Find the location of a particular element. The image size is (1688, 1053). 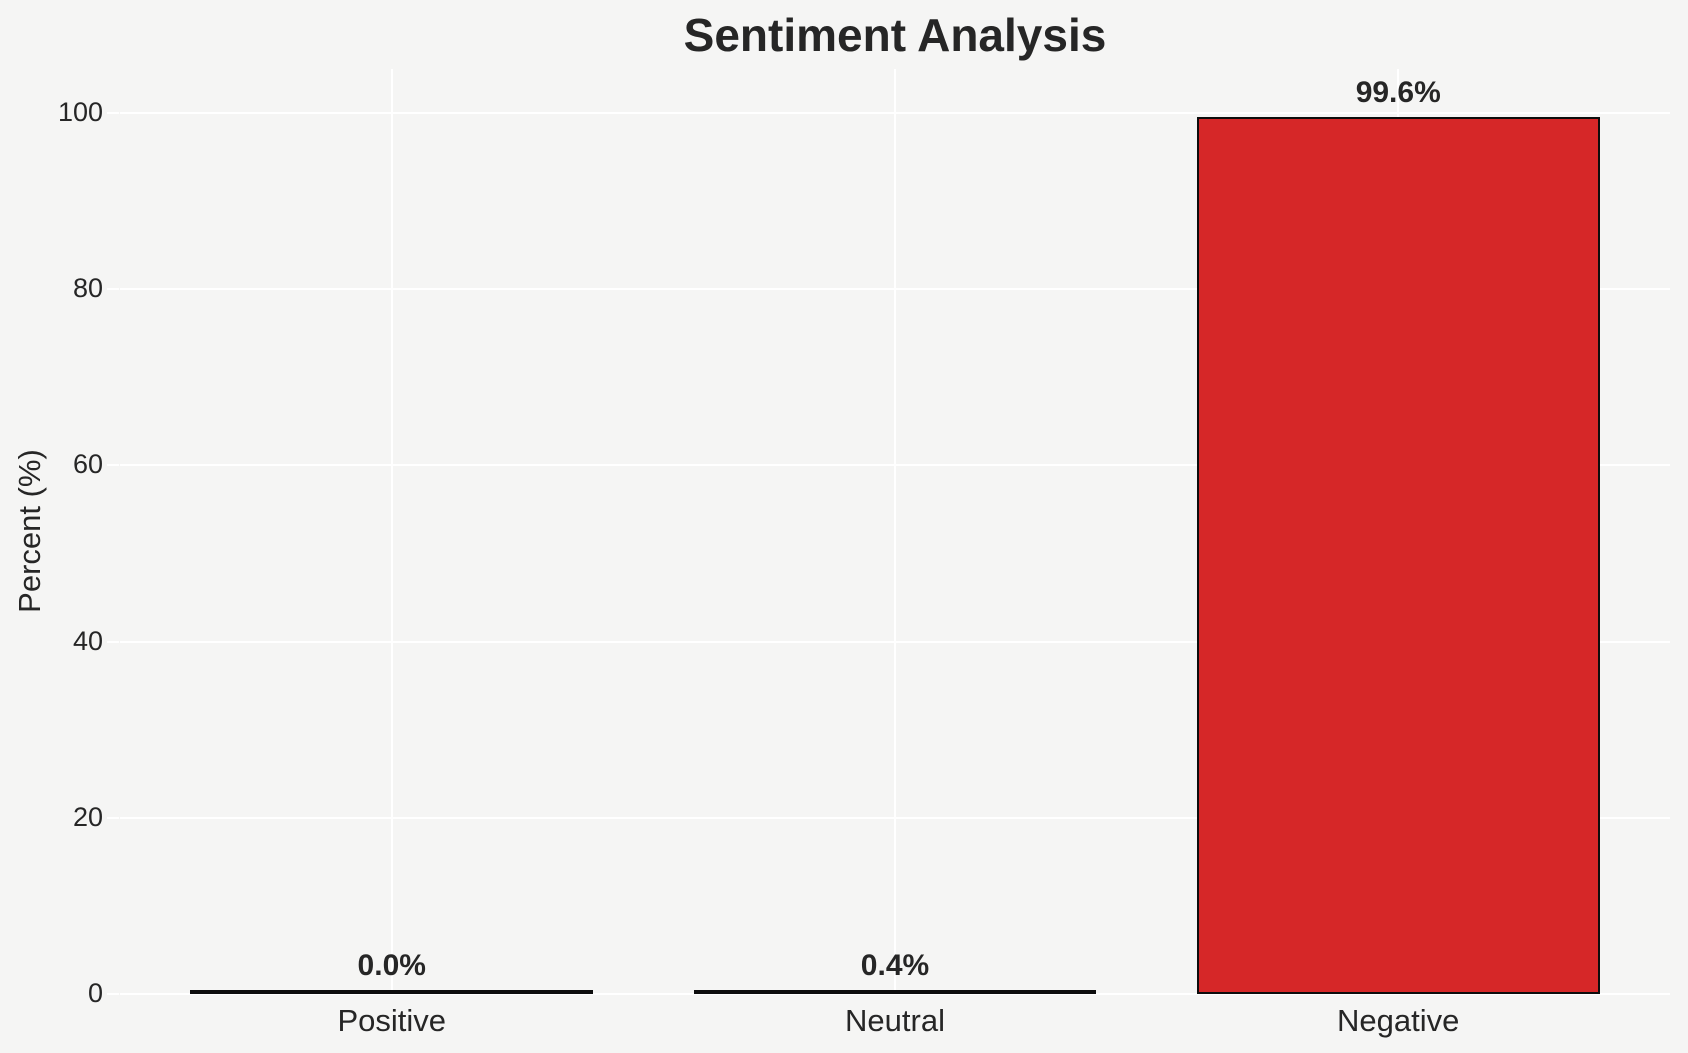

x-category-label: Negative is located at coordinates (1398, 1020).